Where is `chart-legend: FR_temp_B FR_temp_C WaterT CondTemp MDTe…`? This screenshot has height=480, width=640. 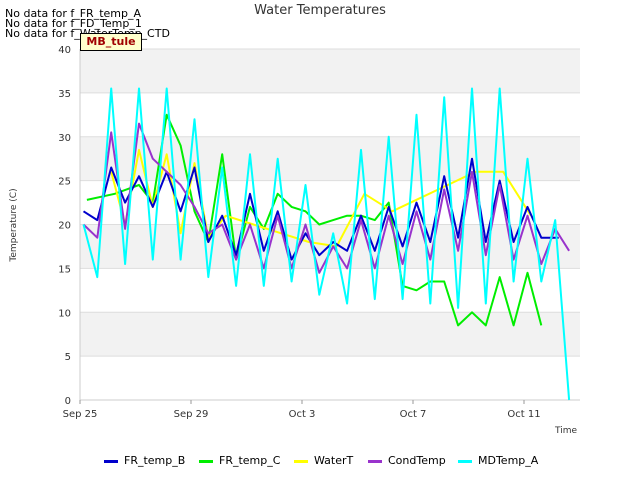
chart-legend: FR_temp_B FR_temp_C WaterT CondTemp MDTe… is located at coordinates (320, 461).